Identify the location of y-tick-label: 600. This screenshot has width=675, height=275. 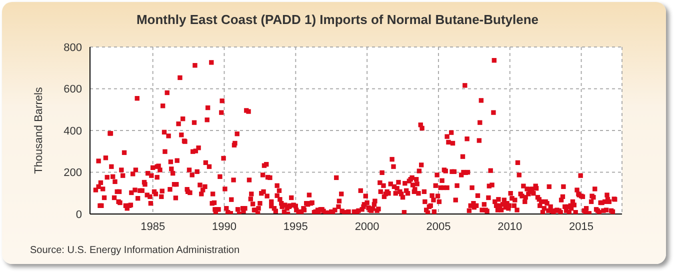
(73, 90).